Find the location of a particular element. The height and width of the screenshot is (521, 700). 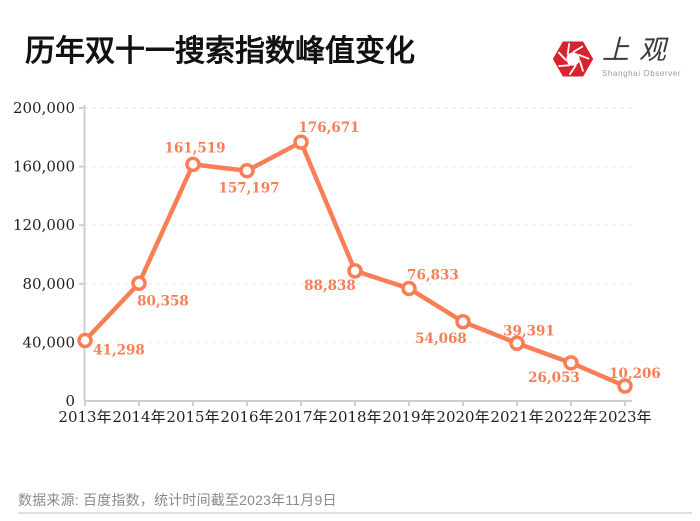

shanghai-observer-logo: 上观 Shanghai Observer is located at coordinates (622, 61).